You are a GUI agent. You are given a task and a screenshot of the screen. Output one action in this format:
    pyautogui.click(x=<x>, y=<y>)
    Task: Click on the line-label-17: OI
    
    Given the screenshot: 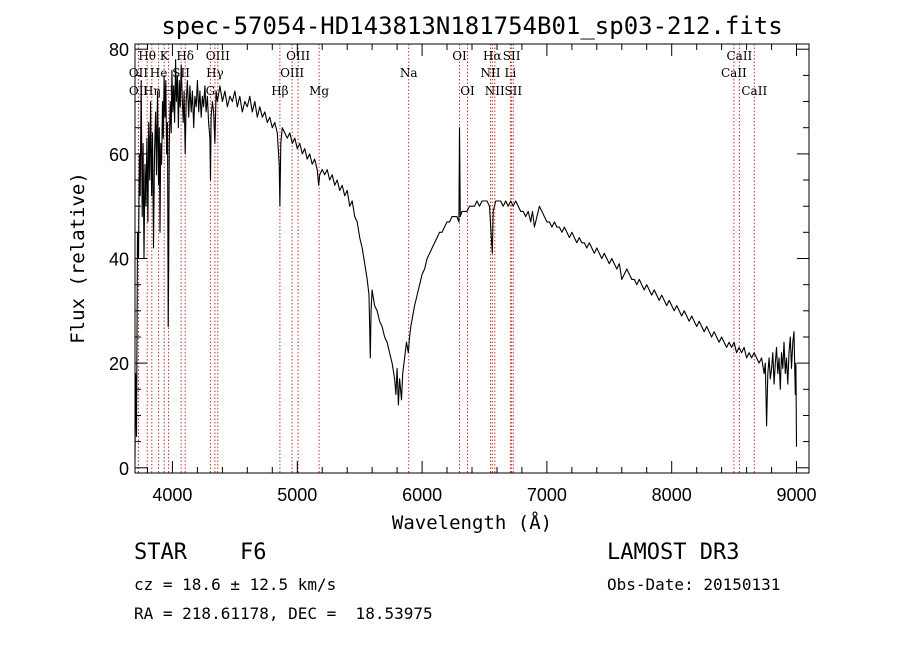 What is the action you would take?
    pyautogui.click(x=459, y=56)
    